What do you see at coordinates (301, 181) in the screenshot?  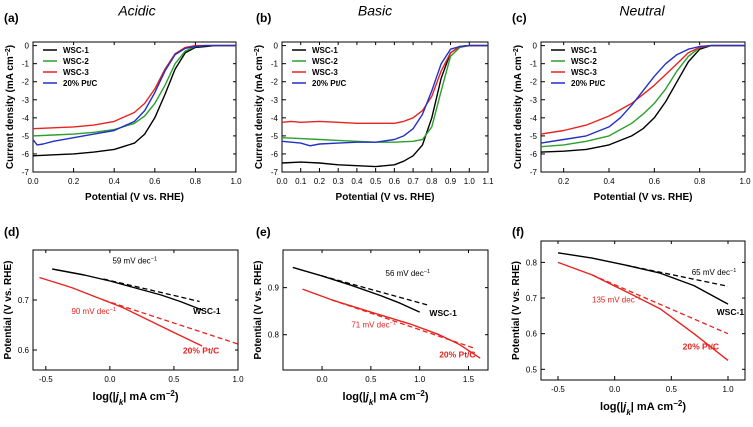 I see `x-tick-label: 0.1` at bounding box center [301, 181].